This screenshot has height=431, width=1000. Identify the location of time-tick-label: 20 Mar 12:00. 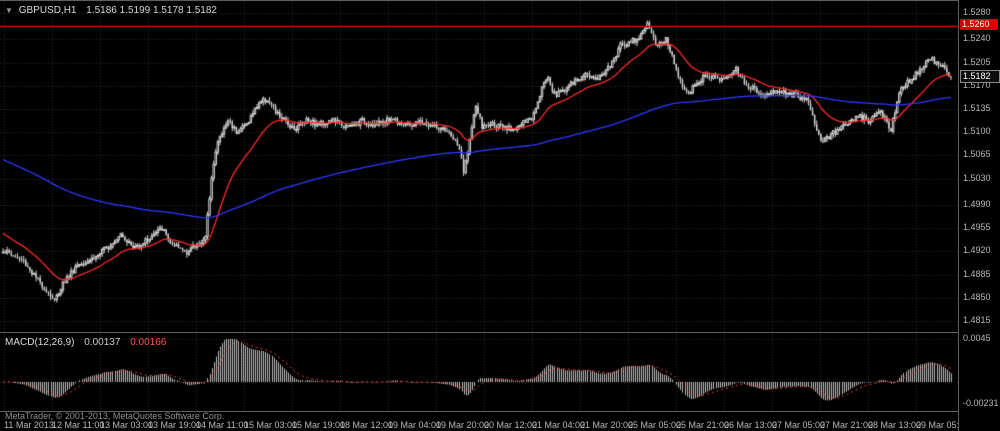
(511, 425).